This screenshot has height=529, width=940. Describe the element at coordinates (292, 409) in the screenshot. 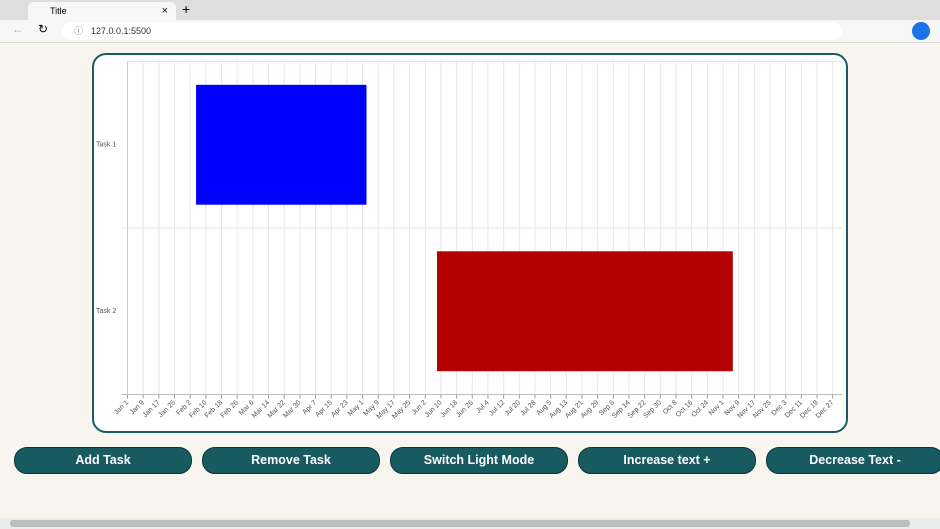

I see `x-tick-label: Mar 30` at that location.